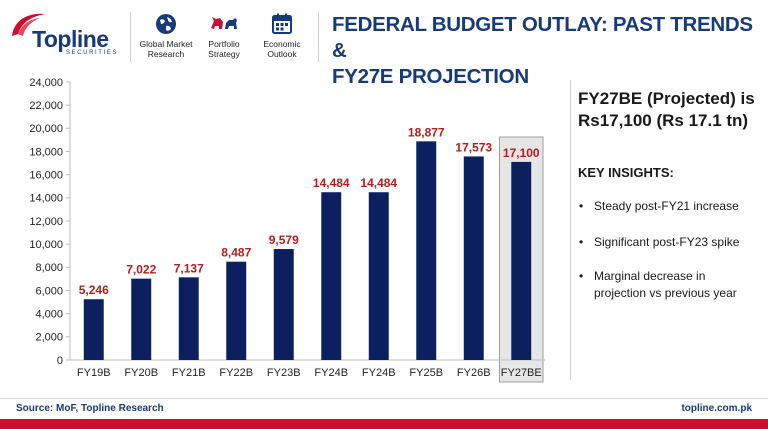 The width and height of the screenshot is (768, 429). Describe the element at coordinates (141, 373) in the screenshot. I see `x-tick-label: FY20B` at that location.